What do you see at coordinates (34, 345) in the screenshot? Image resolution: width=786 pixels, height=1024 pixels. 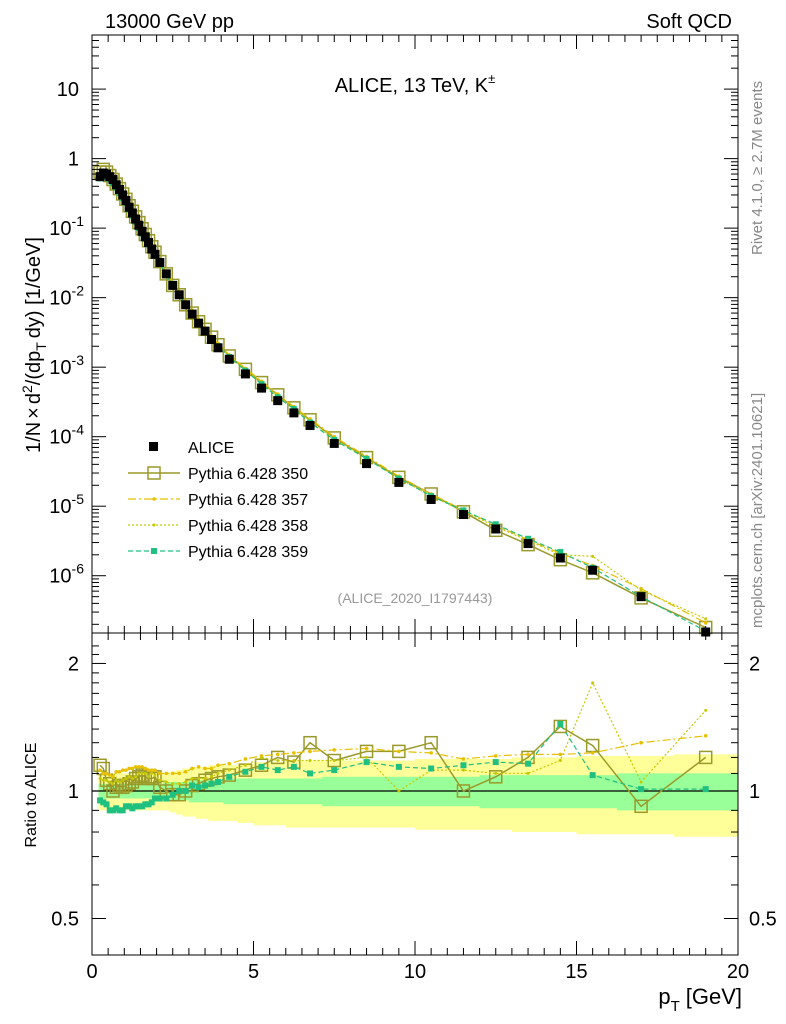 I see `y-axis-title: 1/N×d2/(dpTdy) [1/GeV]` at bounding box center [34, 345].